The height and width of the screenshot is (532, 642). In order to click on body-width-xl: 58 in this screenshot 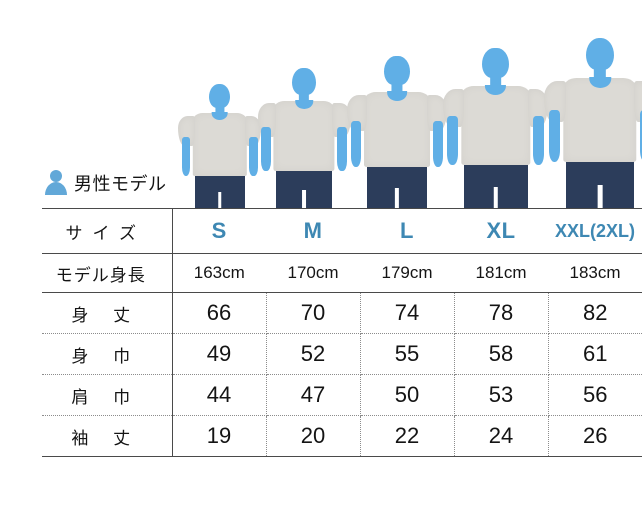, I will do `click(501, 354)`.